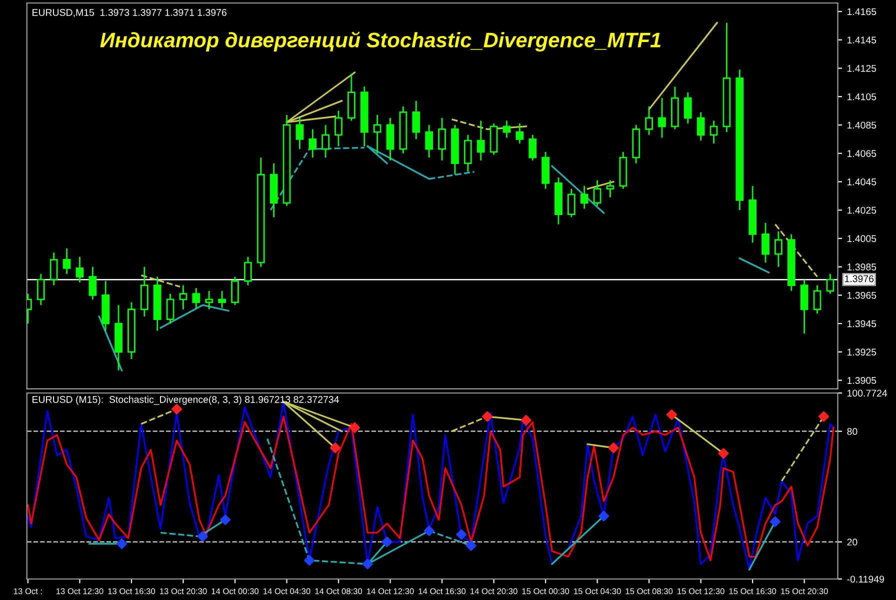 Image resolution: width=896 pixels, height=600 pixels. Describe the element at coordinates (597, 591) in the screenshot. I see `x-tick-label: 15 Oct 04:30` at that location.